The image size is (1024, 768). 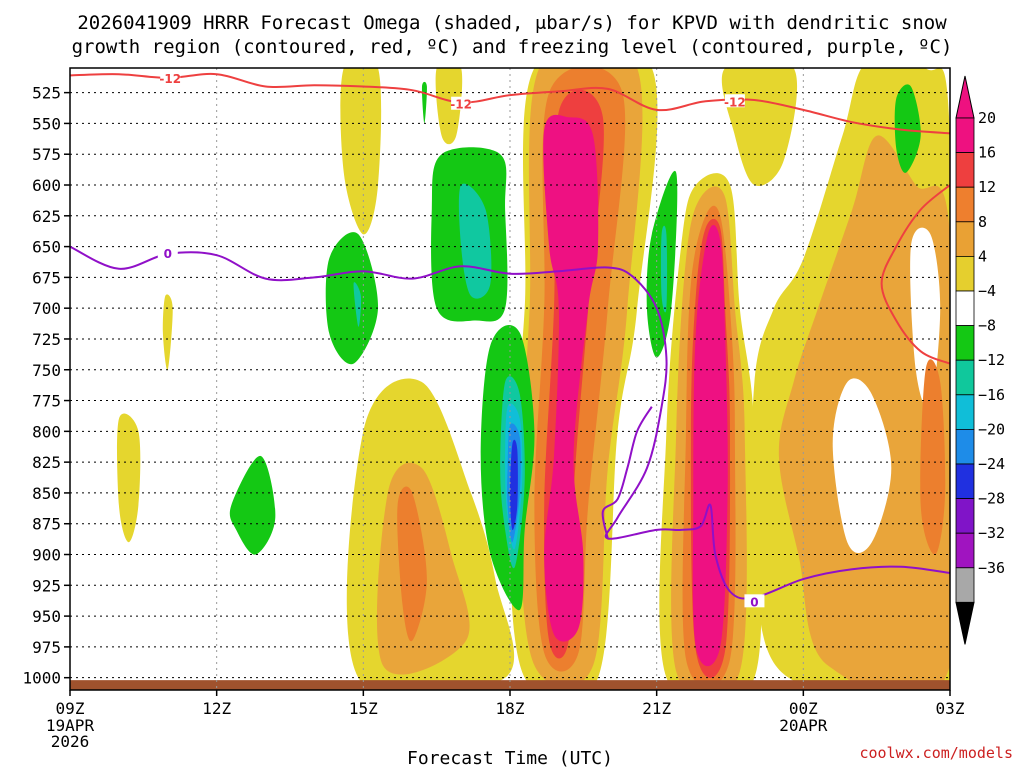 I want to click on dendritic-minus12-line-label-1: -12, so click(x=461, y=105).